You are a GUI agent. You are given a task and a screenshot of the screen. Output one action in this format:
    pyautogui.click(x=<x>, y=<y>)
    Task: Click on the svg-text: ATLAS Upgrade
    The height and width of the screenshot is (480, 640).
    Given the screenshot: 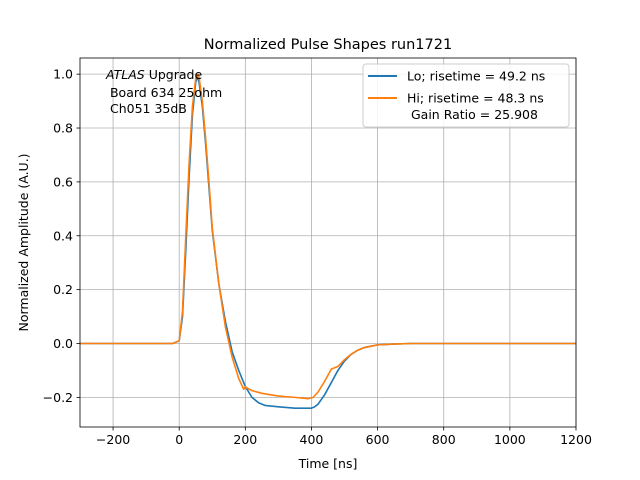 What is the action you would take?
    pyautogui.click(x=153, y=74)
    